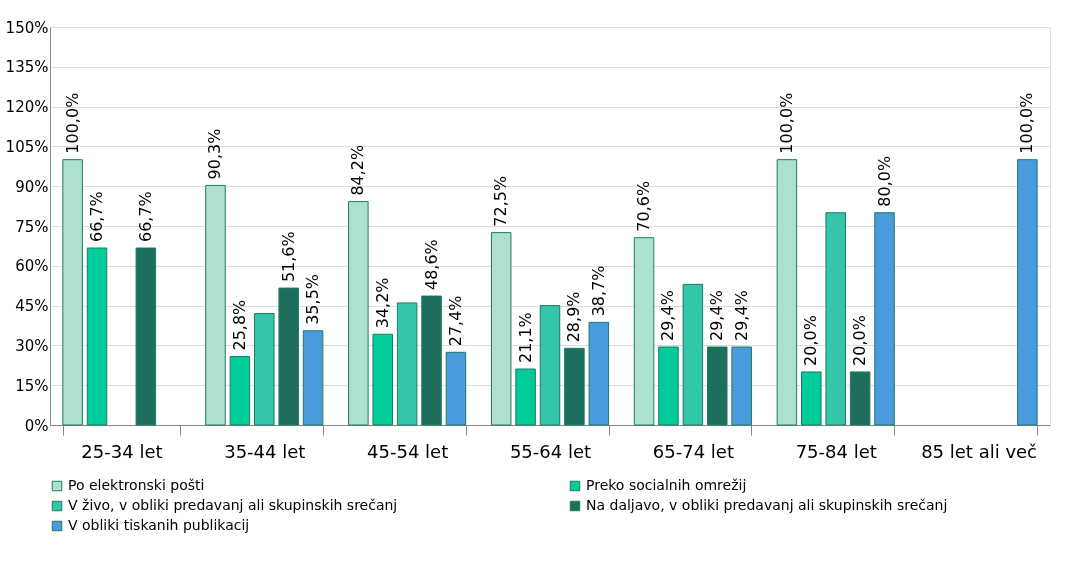  What do you see at coordinates (767, 505) in the screenshot?
I see `legend-label: Na daljavo, v obliki predavanj ali skupinskih srečanj` at bounding box center [767, 505].